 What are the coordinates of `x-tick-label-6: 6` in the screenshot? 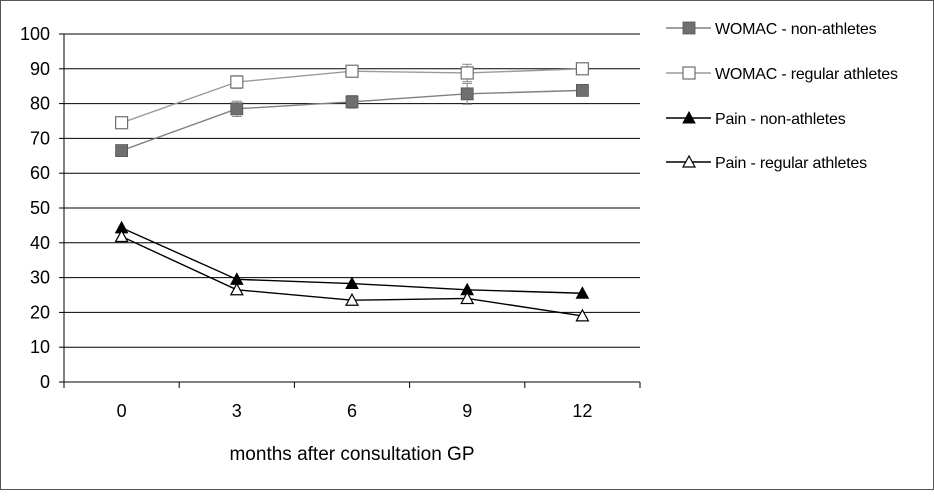 It's located at (352, 411).